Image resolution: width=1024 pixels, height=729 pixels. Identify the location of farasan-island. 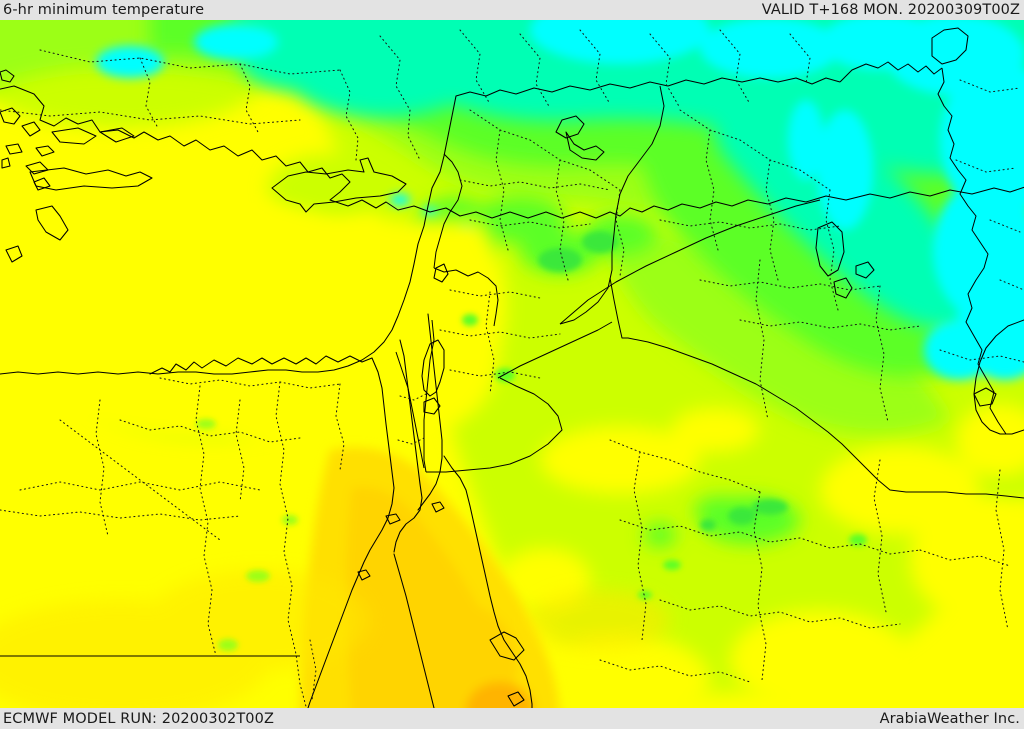
(516, 699).